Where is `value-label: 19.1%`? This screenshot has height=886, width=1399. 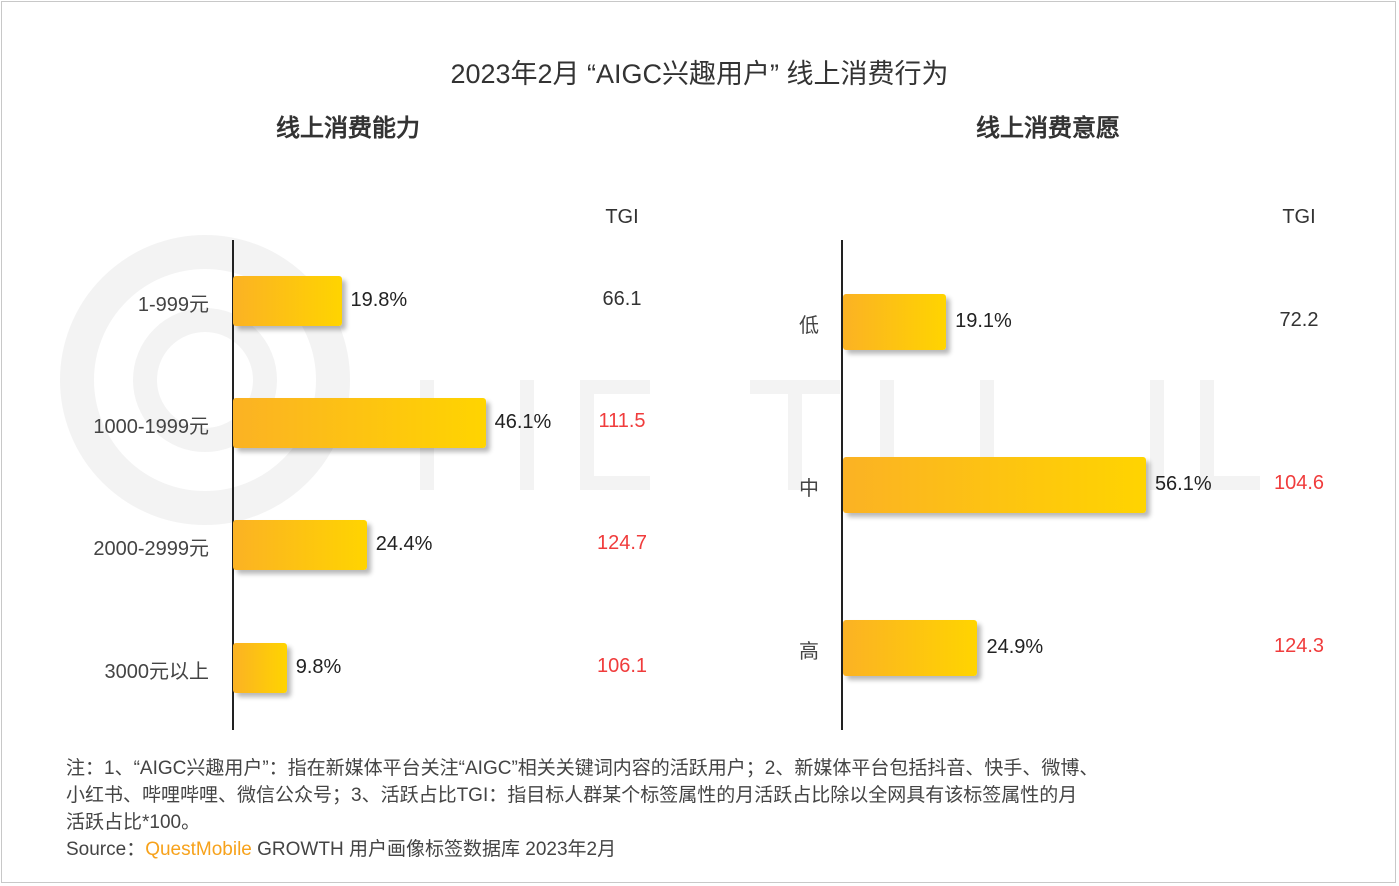 value-label: 19.1% is located at coordinates (983, 321).